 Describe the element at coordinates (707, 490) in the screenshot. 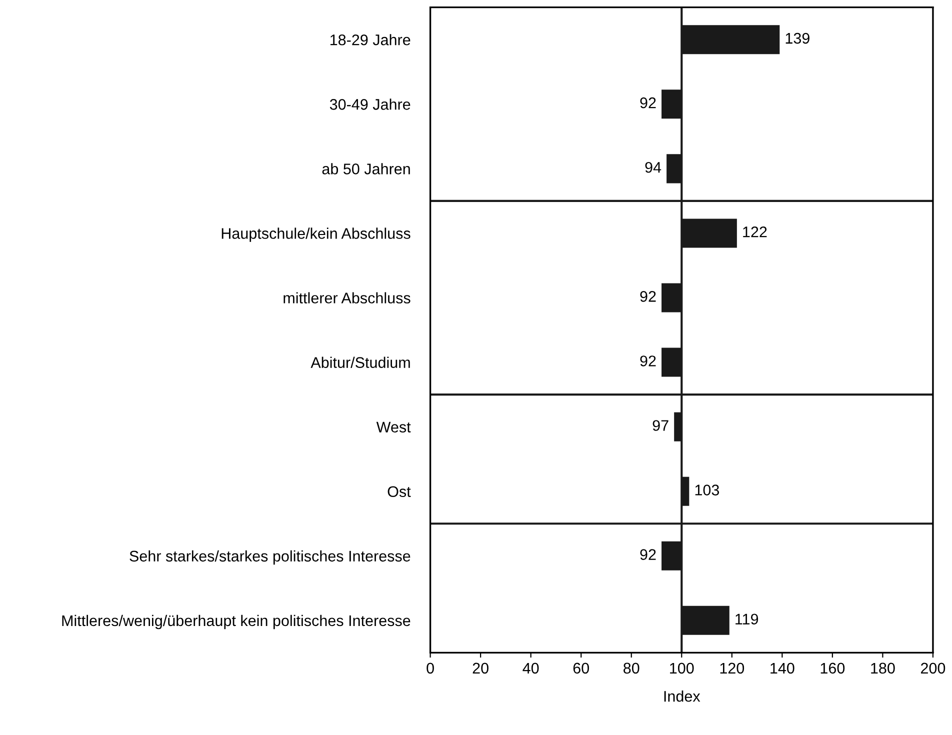

I see `data-label: 103` at that location.